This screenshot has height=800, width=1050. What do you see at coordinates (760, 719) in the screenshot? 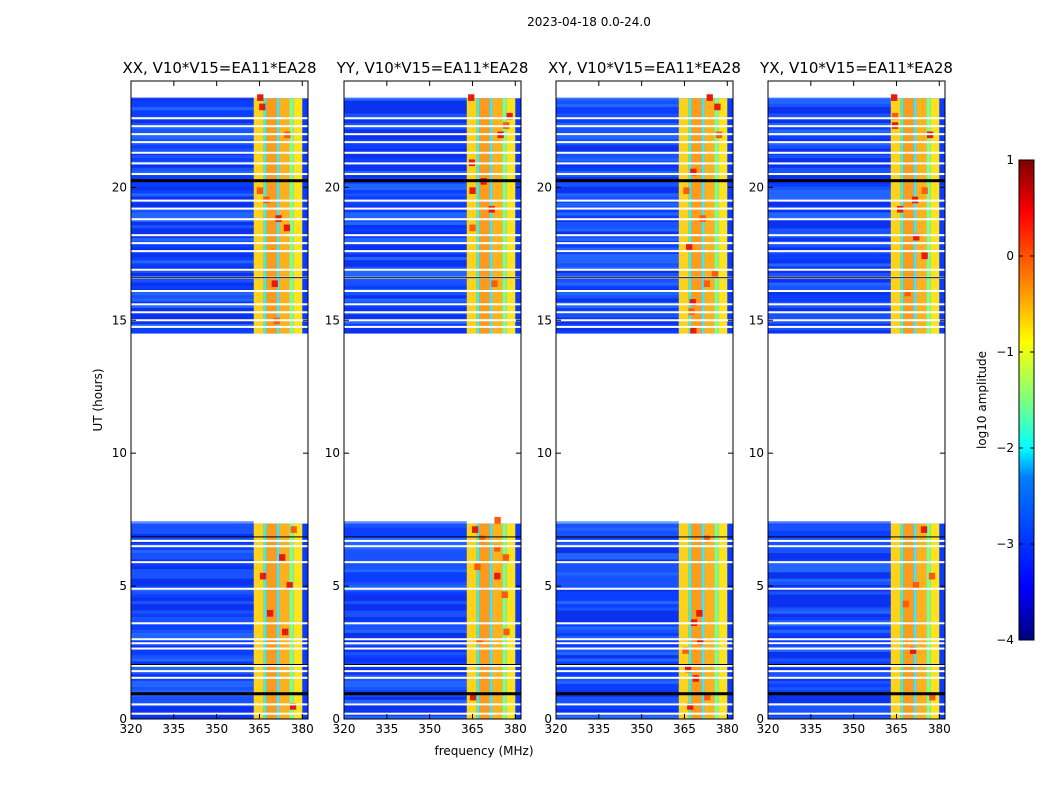
I see `y-tick-label: 0` at bounding box center [760, 719].